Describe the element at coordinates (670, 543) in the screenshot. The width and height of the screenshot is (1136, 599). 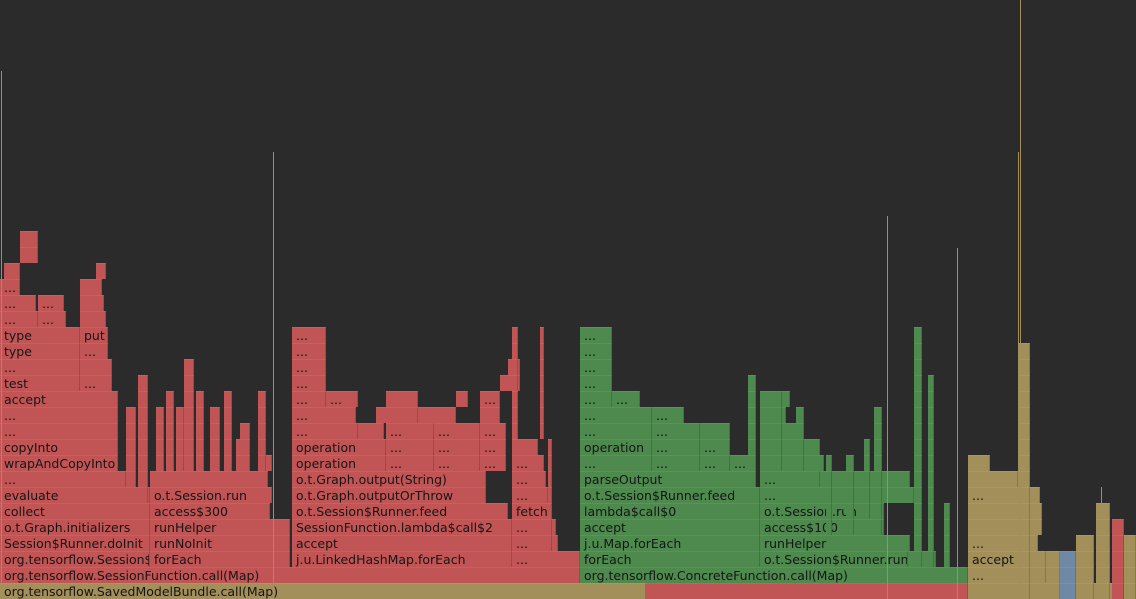
I see `frame-map-foreach: j.u.Map.forEach` at that location.